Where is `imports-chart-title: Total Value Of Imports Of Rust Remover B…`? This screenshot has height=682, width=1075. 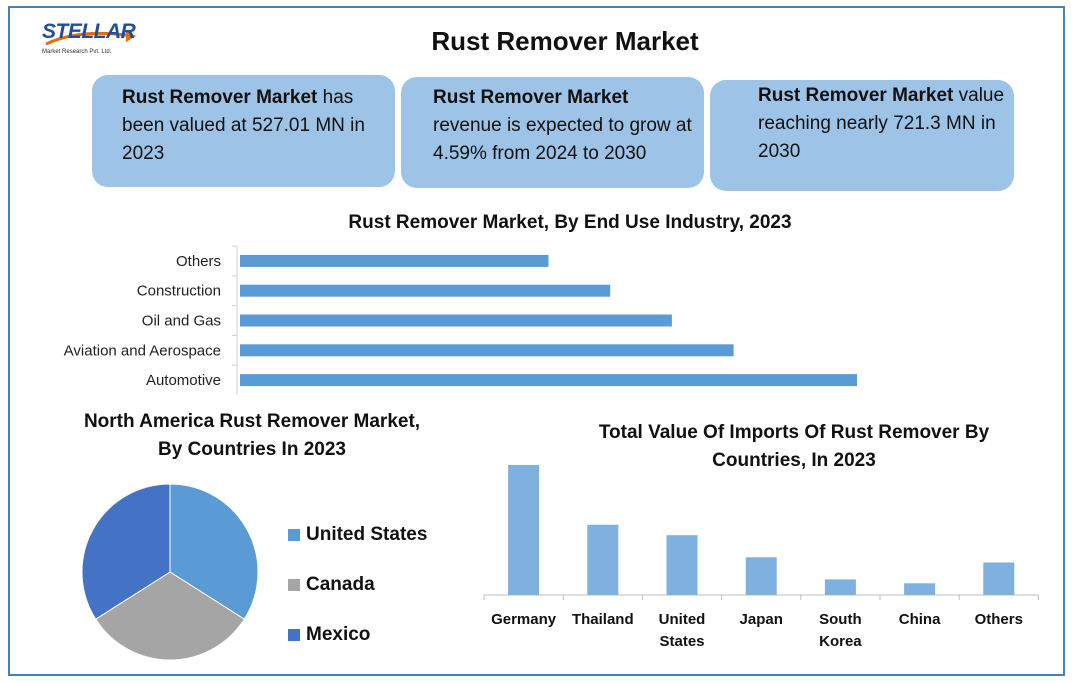
imports-chart-title: Total Value Of Imports Of Rust Remover B… is located at coordinates (794, 446).